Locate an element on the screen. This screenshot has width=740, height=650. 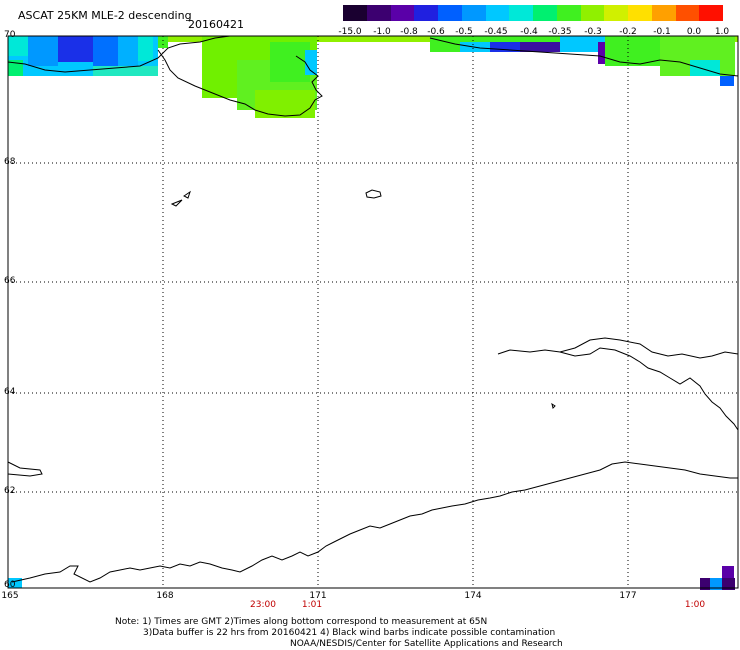
colorbar-tick-label: -0.6 is located at coordinates (436, 32).